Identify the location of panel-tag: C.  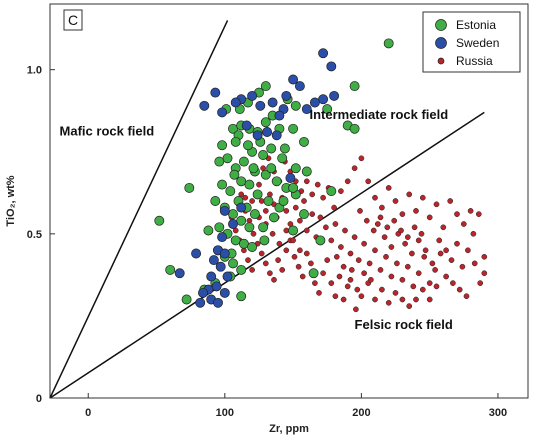
(73, 20).